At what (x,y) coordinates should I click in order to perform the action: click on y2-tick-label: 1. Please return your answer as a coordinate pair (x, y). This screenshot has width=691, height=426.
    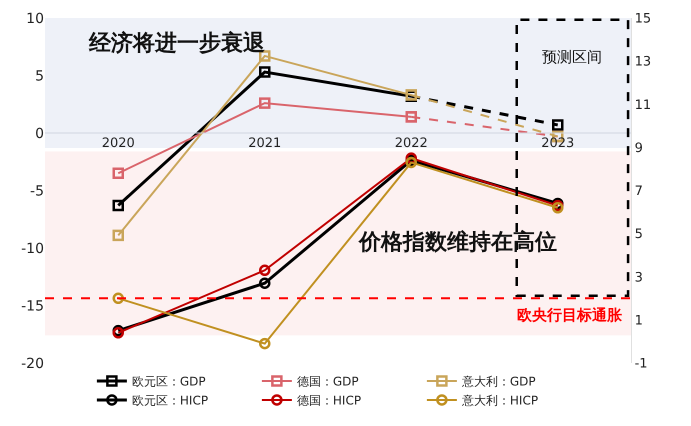
    Looking at the image, I should click on (638, 320).